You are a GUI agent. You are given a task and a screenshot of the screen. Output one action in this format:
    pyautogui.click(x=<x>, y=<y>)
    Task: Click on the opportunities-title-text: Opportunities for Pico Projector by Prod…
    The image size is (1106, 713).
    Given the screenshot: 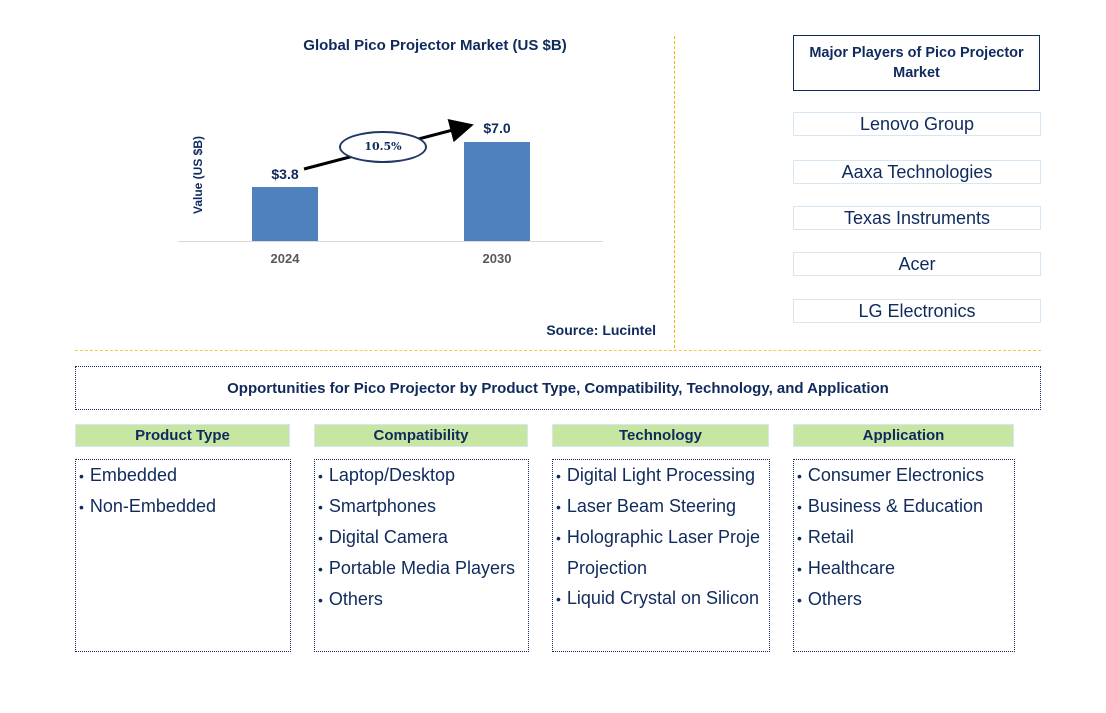 What is the action you would take?
    pyautogui.click(x=558, y=388)
    